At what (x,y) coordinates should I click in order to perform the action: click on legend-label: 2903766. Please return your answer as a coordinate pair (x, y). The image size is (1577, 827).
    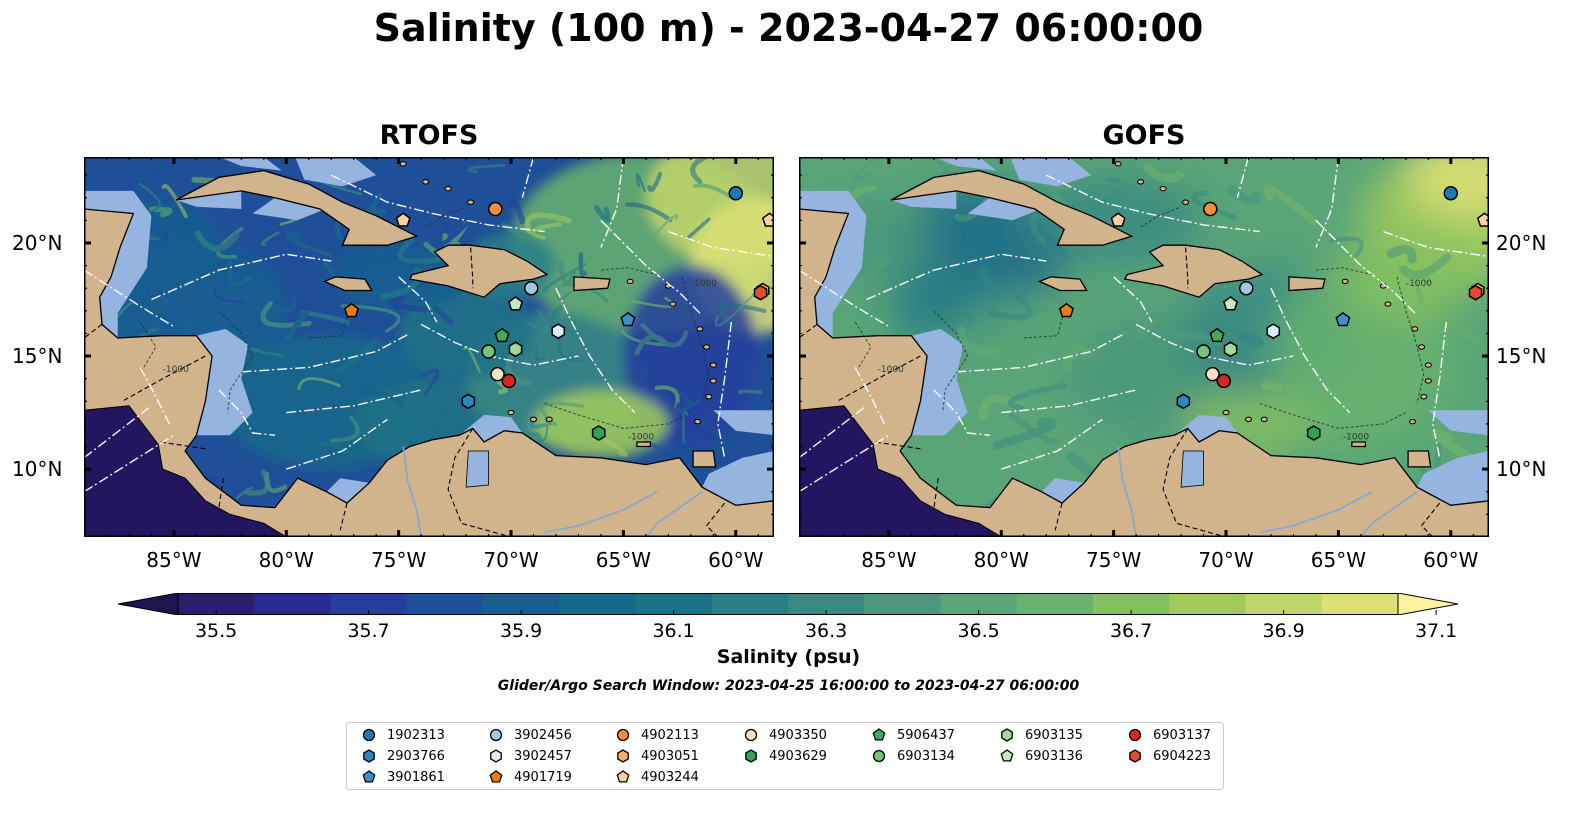
    Looking at the image, I should click on (416, 756).